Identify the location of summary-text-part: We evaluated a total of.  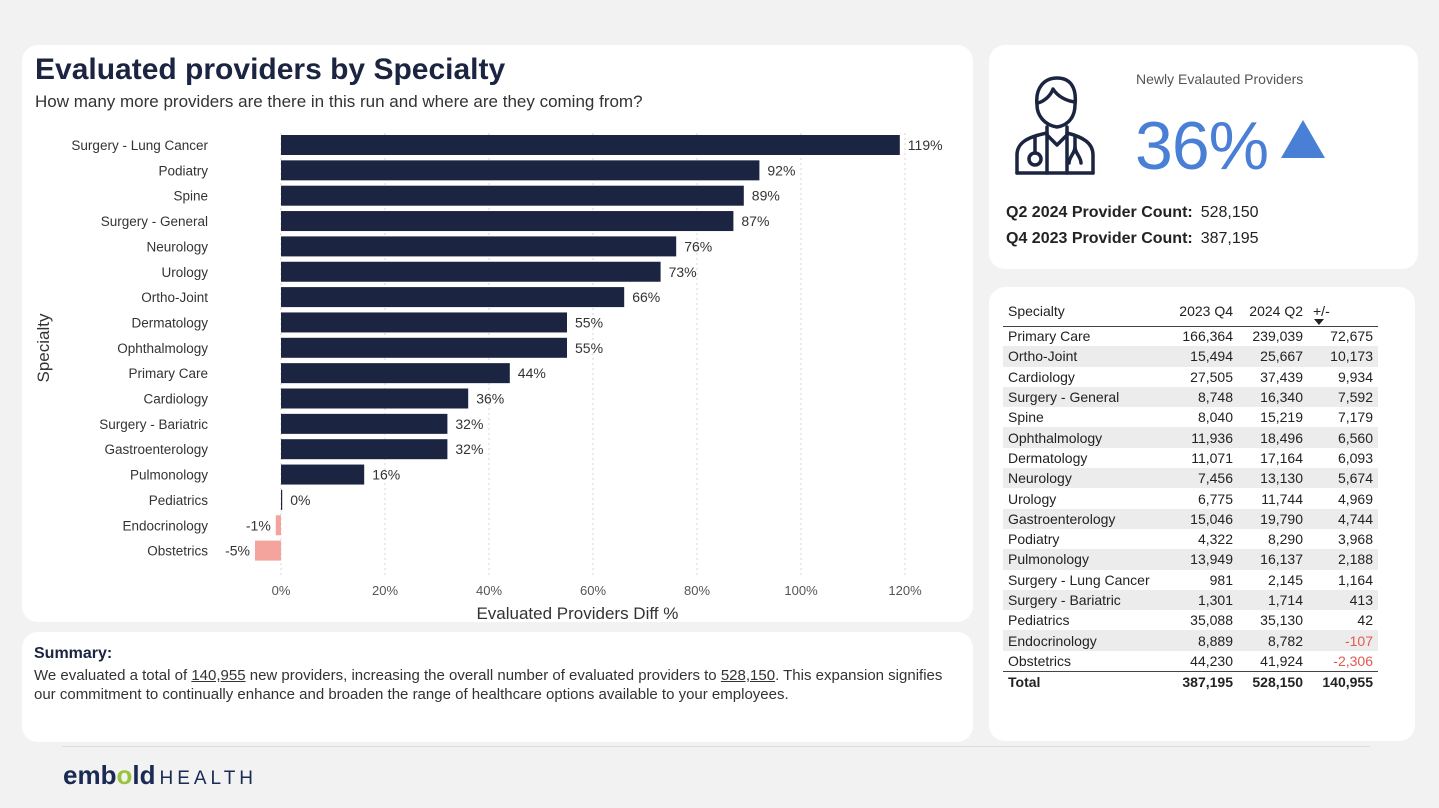
(113, 675).